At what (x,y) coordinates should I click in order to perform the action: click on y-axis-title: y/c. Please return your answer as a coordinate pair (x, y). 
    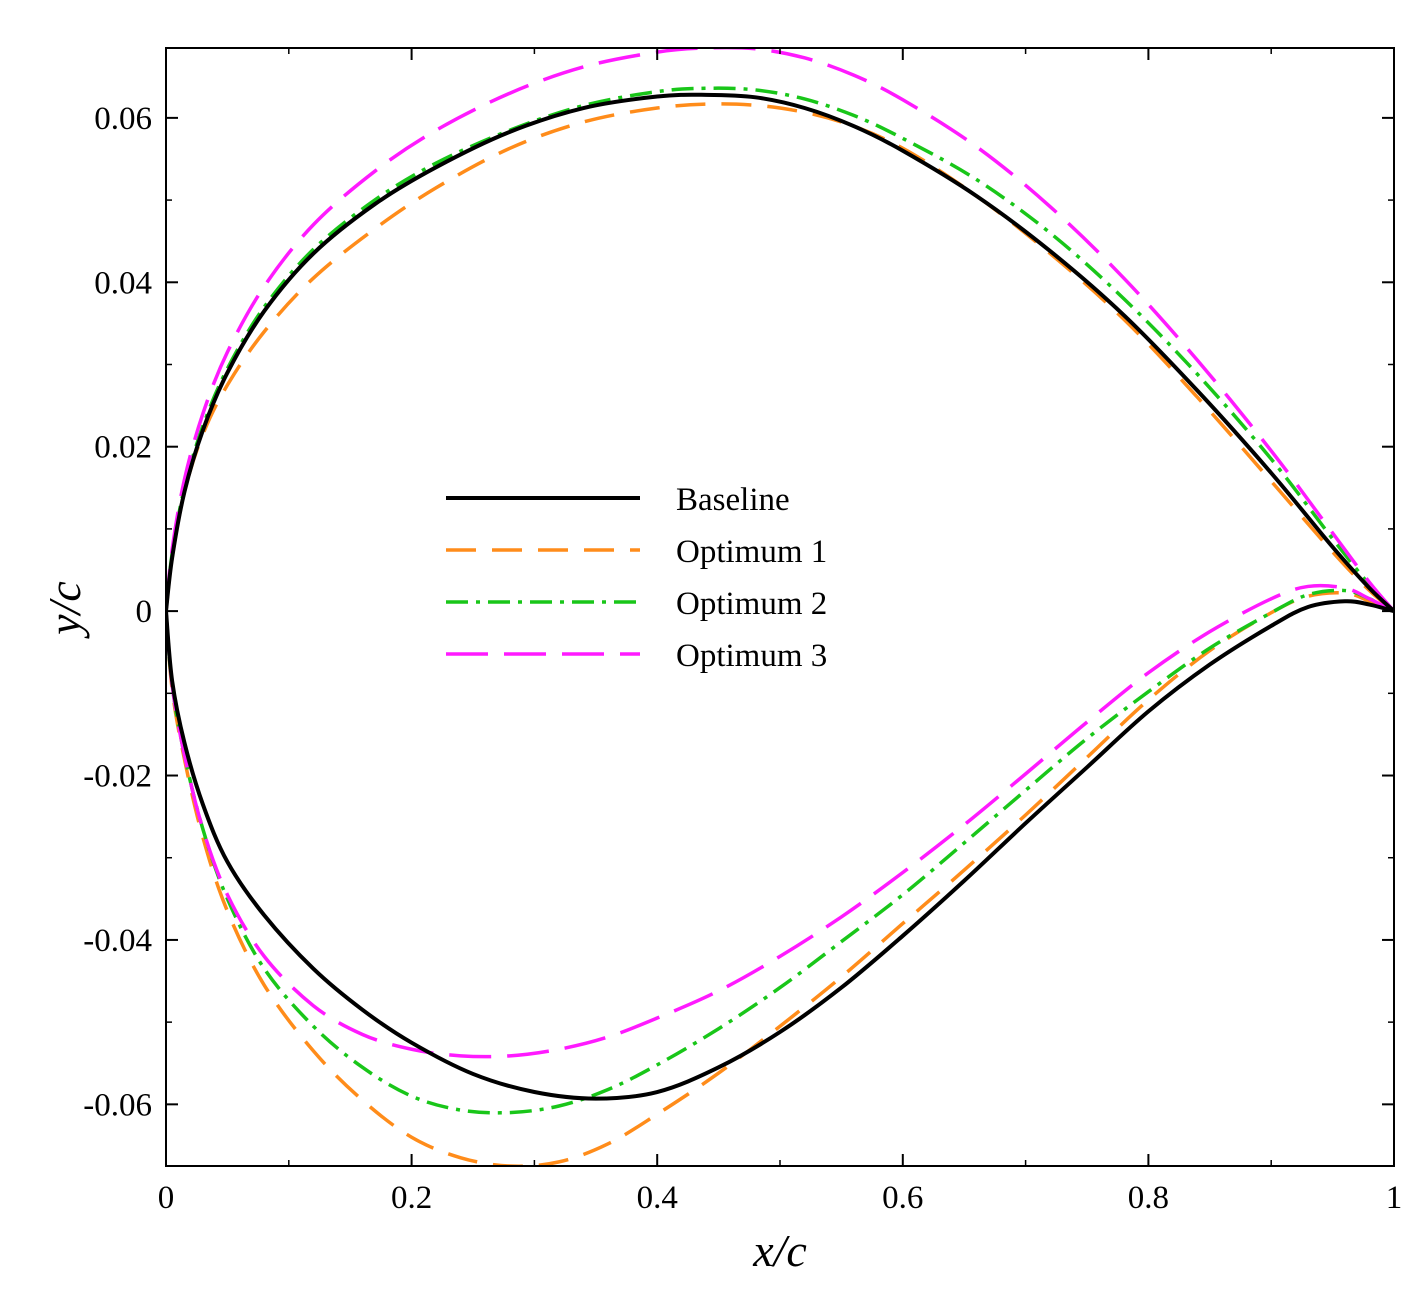
    Looking at the image, I should click on (64, 610).